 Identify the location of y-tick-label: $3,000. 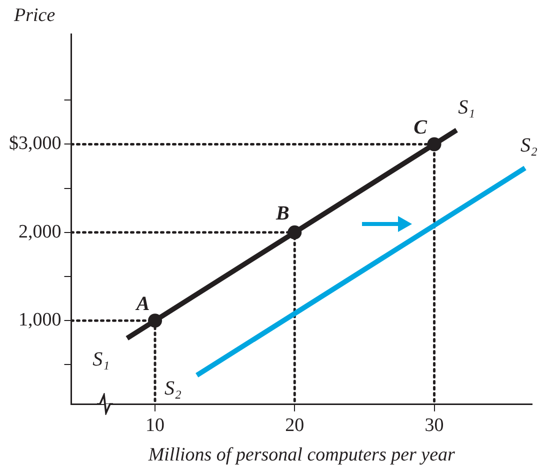
(35, 143).